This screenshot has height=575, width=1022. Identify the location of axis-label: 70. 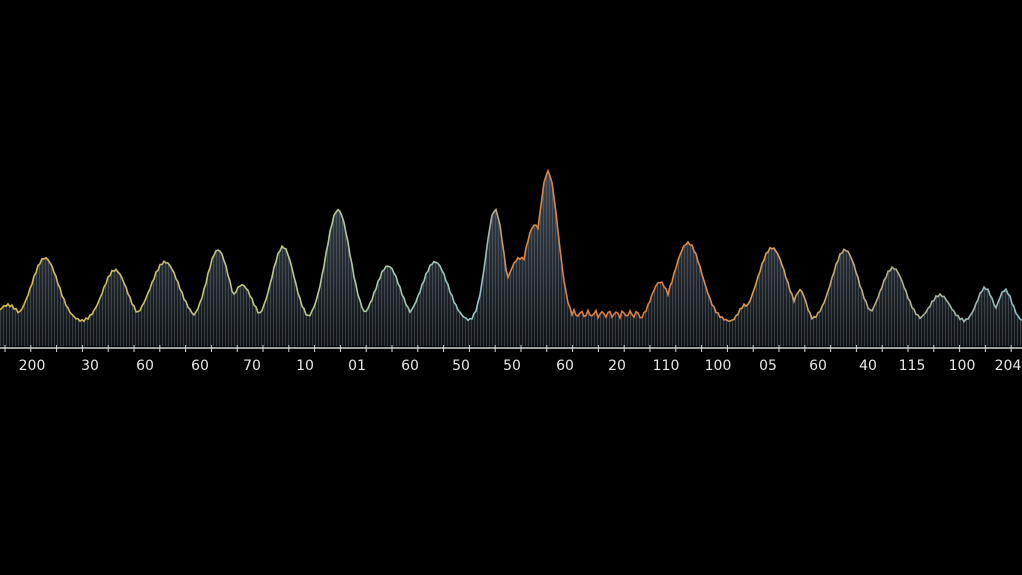
(252, 366).